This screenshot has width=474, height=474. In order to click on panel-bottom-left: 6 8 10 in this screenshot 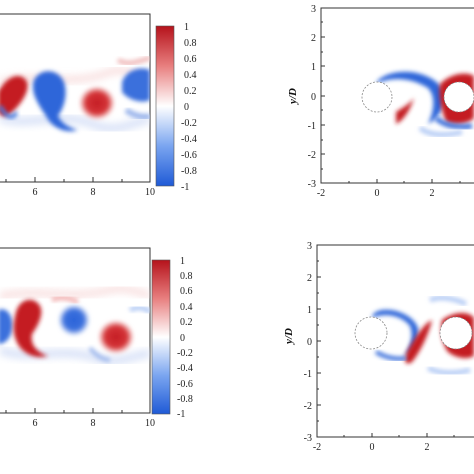, I will do `click(77, 338)`.